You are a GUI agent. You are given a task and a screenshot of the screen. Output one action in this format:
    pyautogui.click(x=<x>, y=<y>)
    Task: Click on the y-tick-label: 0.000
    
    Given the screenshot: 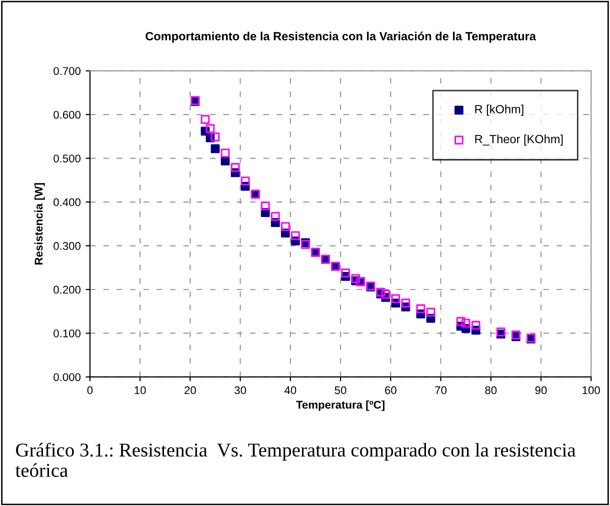 What is the action you would take?
    pyautogui.click(x=67, y=377)
    